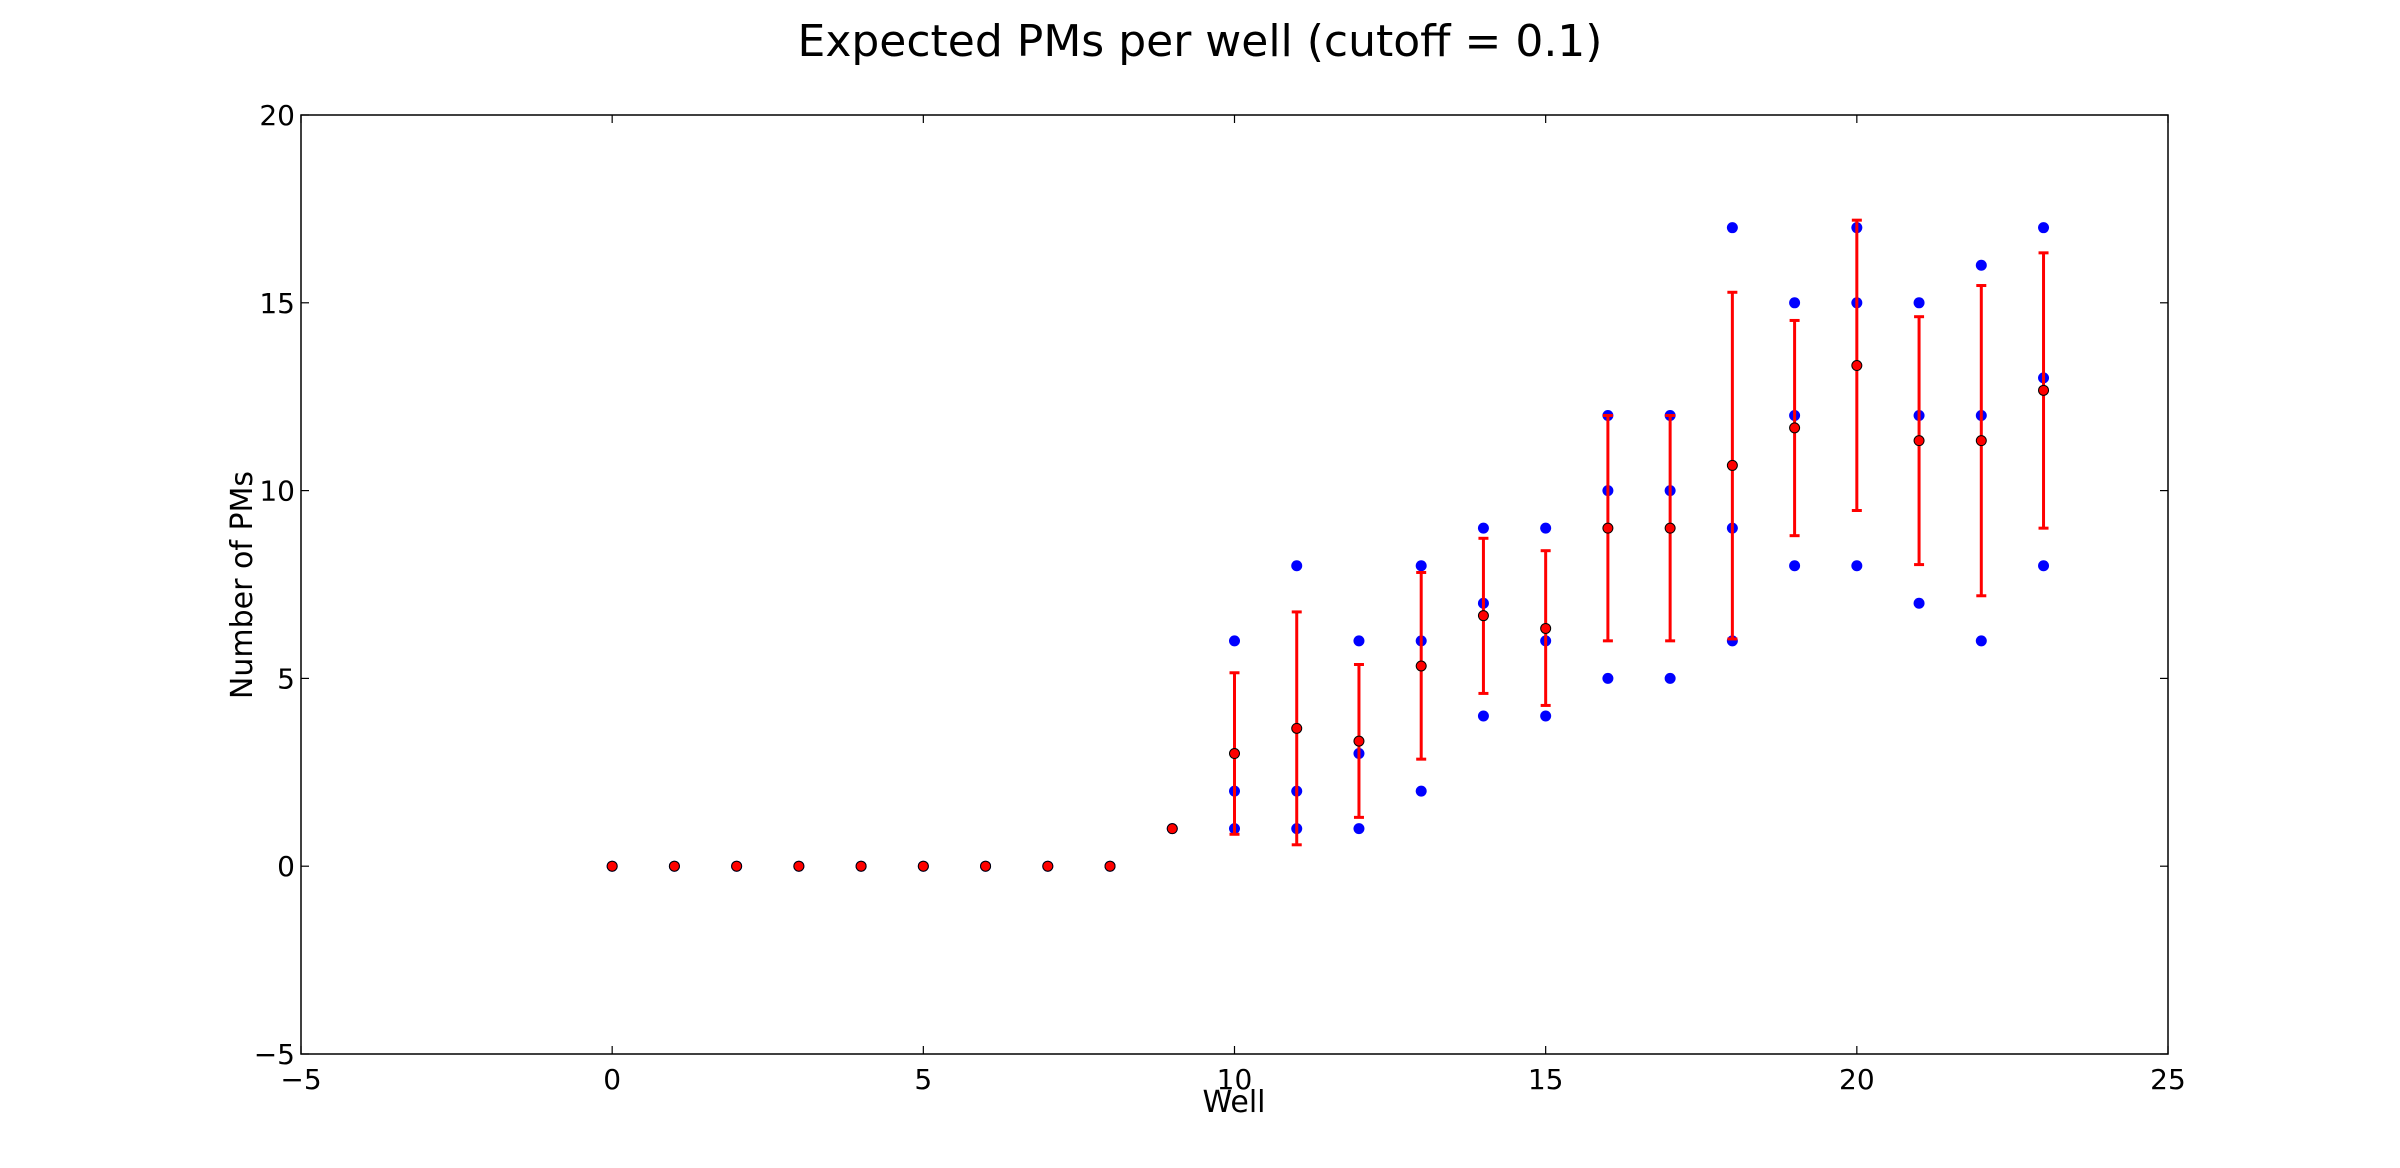 This screenshot has height=1168, width=2400. Describe the element at coordinates (277, 491) in the screenshot. I see `y-tick-label: 10` at that location.